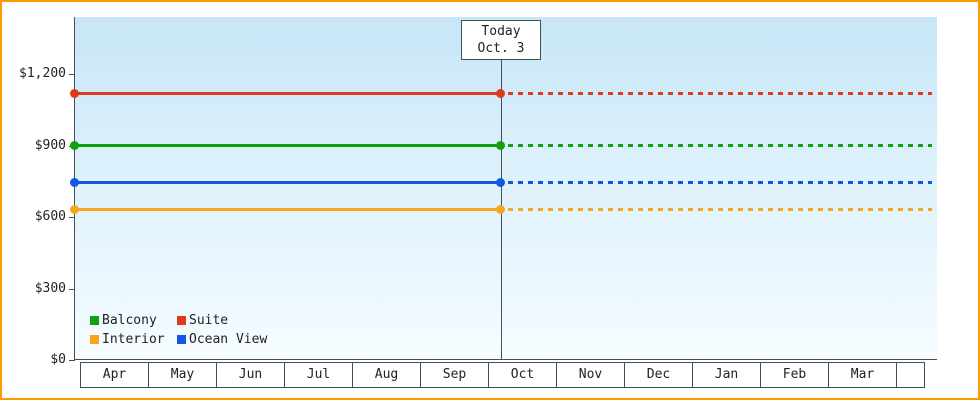 This screenshot has width=980, height=400. Describe the element at coordinates (209, 320) in the screenshot. I see `legend-label: Suite` at that location.